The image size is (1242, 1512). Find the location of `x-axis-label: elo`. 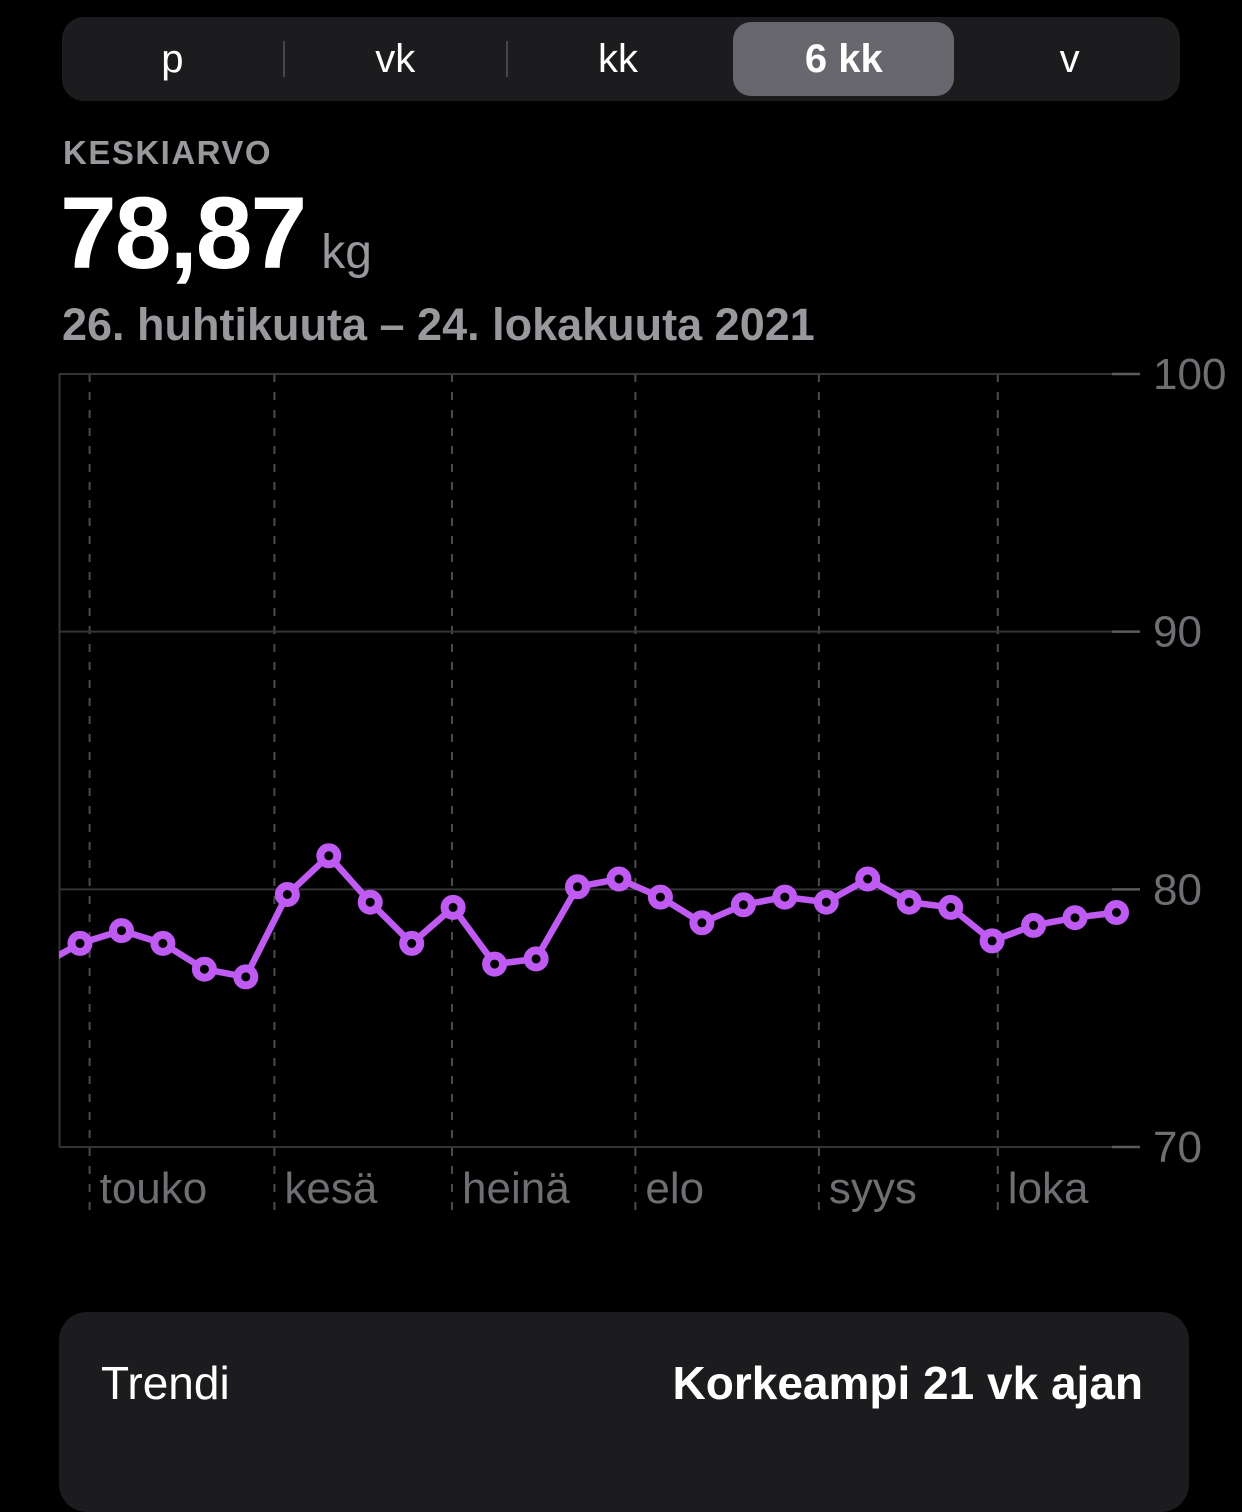

x-axis-label: elo is located at coordinates (674, 1188).